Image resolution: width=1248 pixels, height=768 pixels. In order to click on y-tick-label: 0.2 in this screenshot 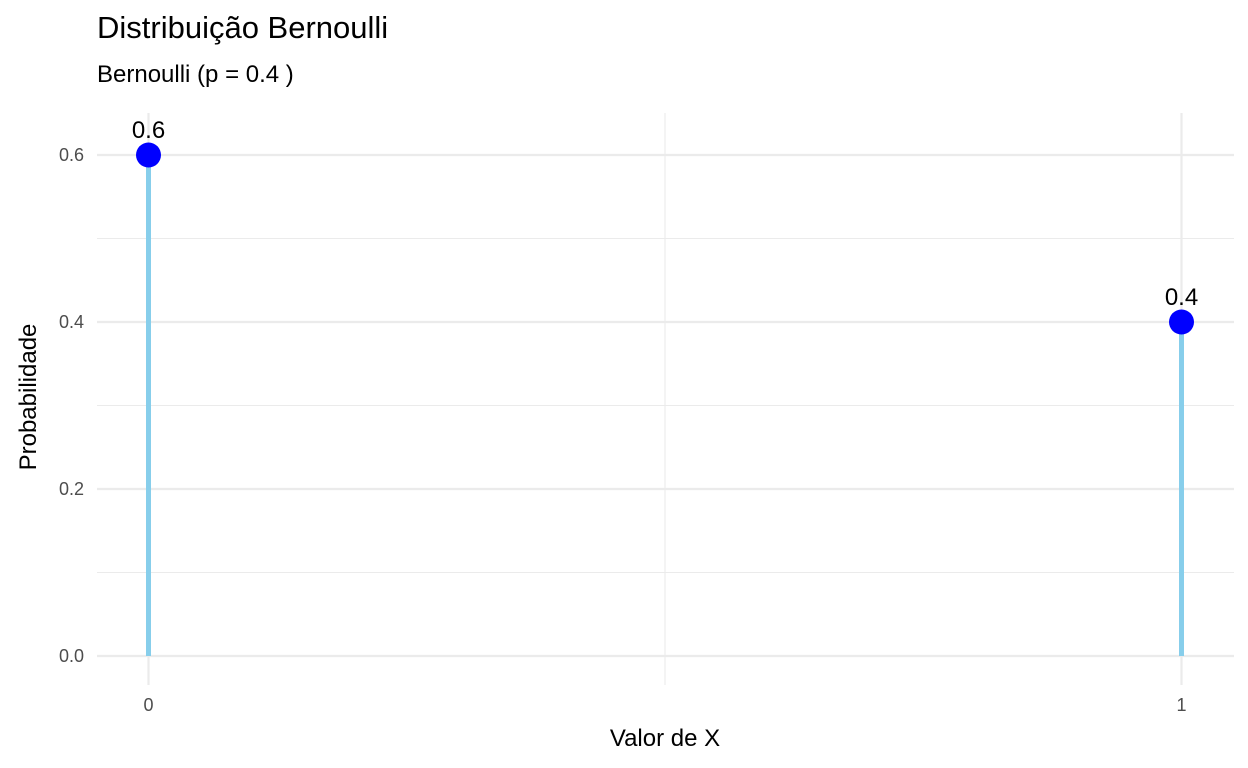, I will do `click(71, 489)`.